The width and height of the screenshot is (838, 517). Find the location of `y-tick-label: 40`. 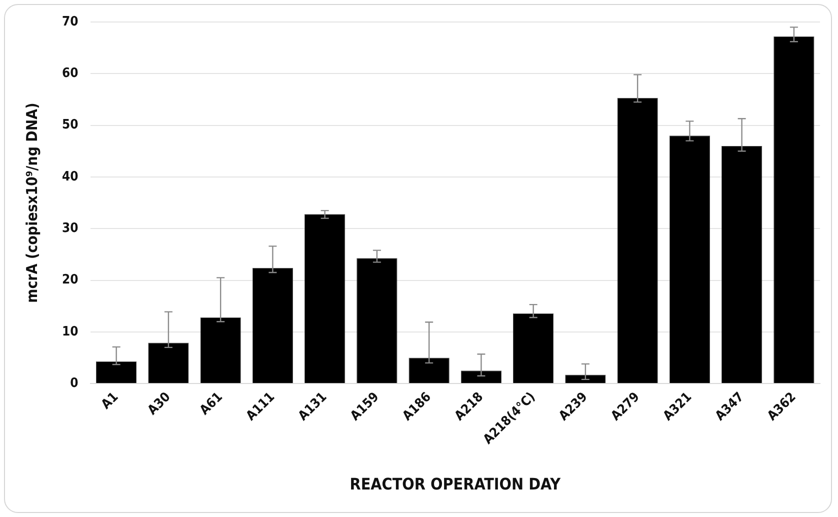

y-tick-label: 40 is located at coordinates (70, 176).